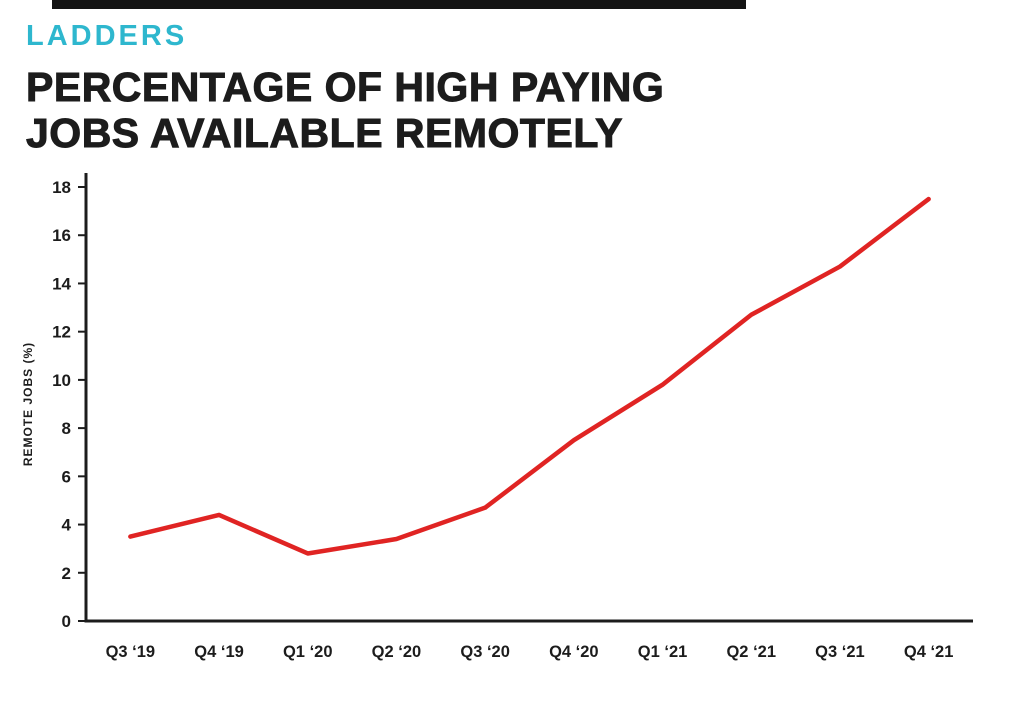  I want to click on svg-text: Q4 ‘20, so click(574, 652).